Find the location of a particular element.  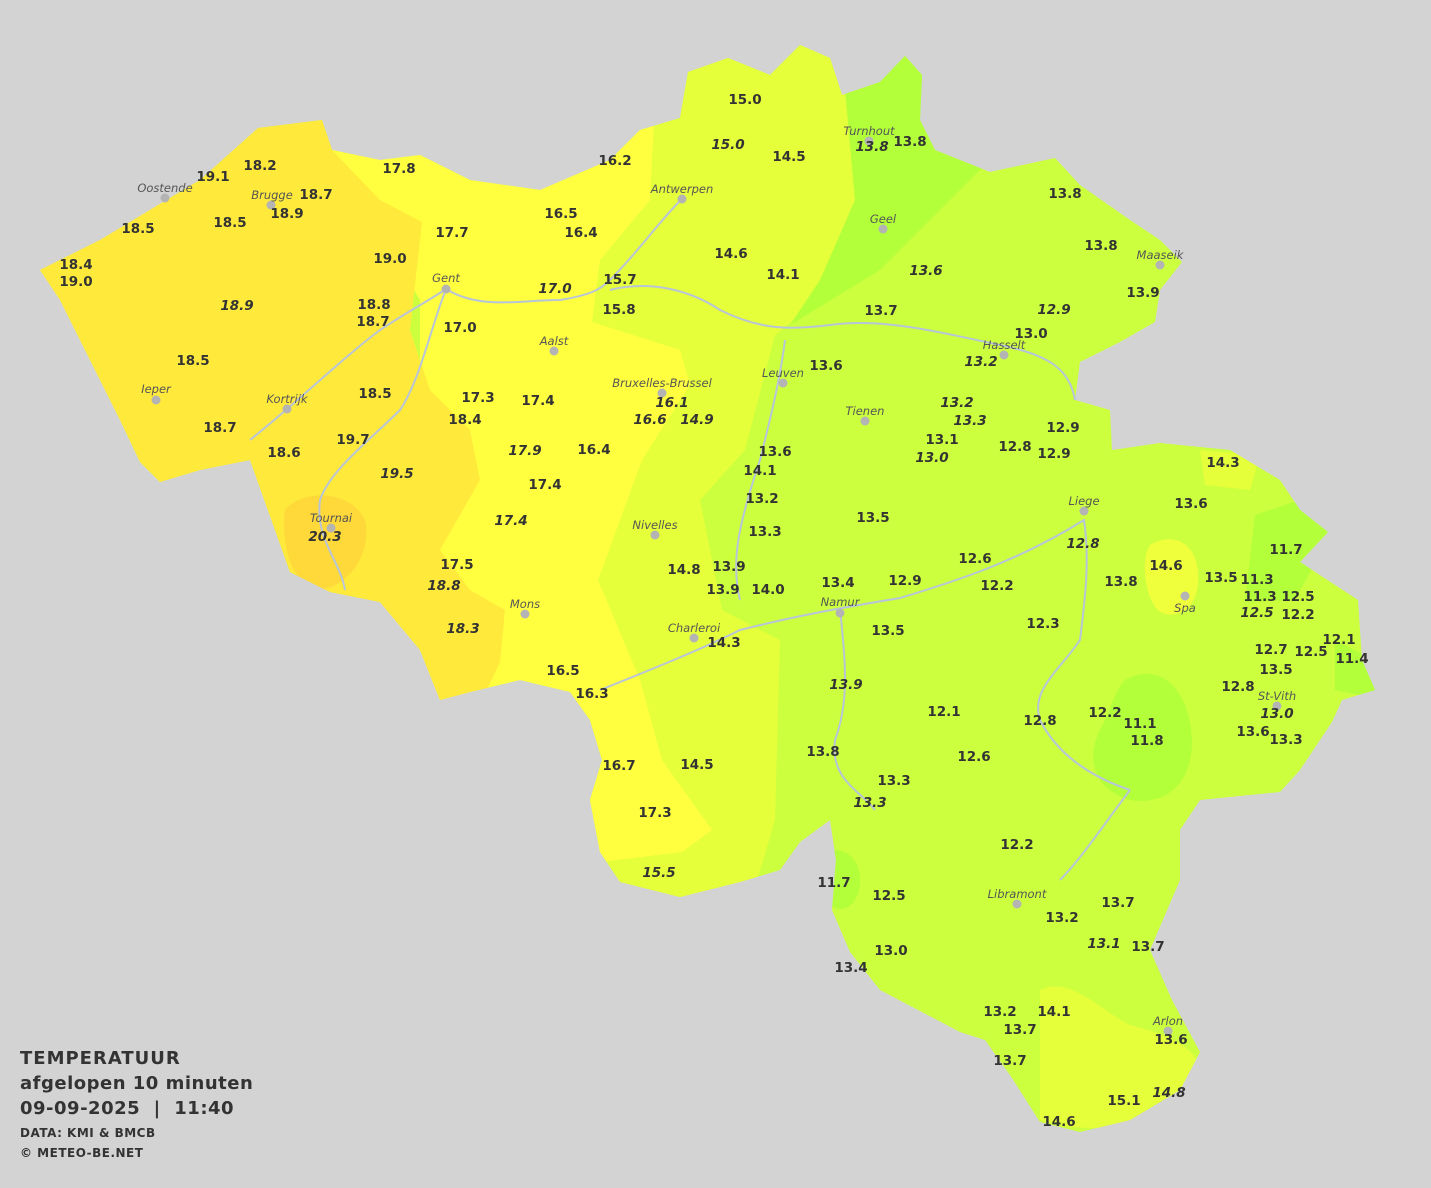

station-temperature: 16.3 is located at coordinates (591, 694).